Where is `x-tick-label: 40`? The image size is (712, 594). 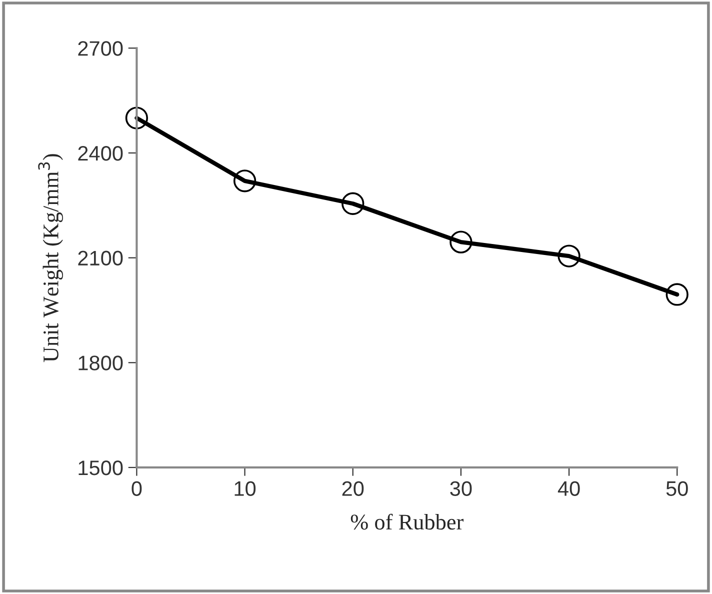
x-tick-label: 40 is located at coordinates (569, 488).